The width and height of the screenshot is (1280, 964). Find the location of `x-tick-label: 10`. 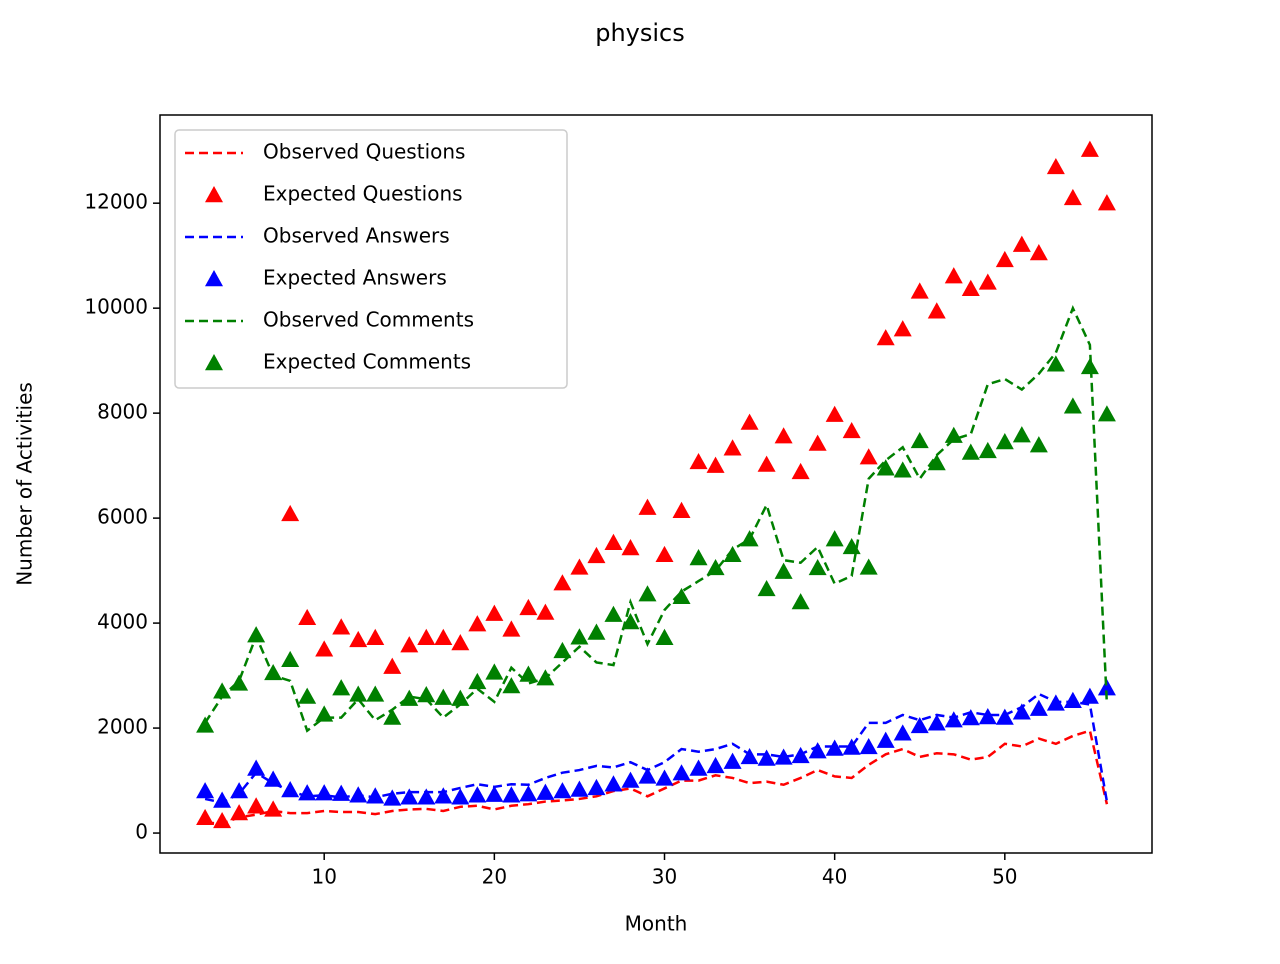

x-tick-label: 10 is located at coordinates (323, 877).